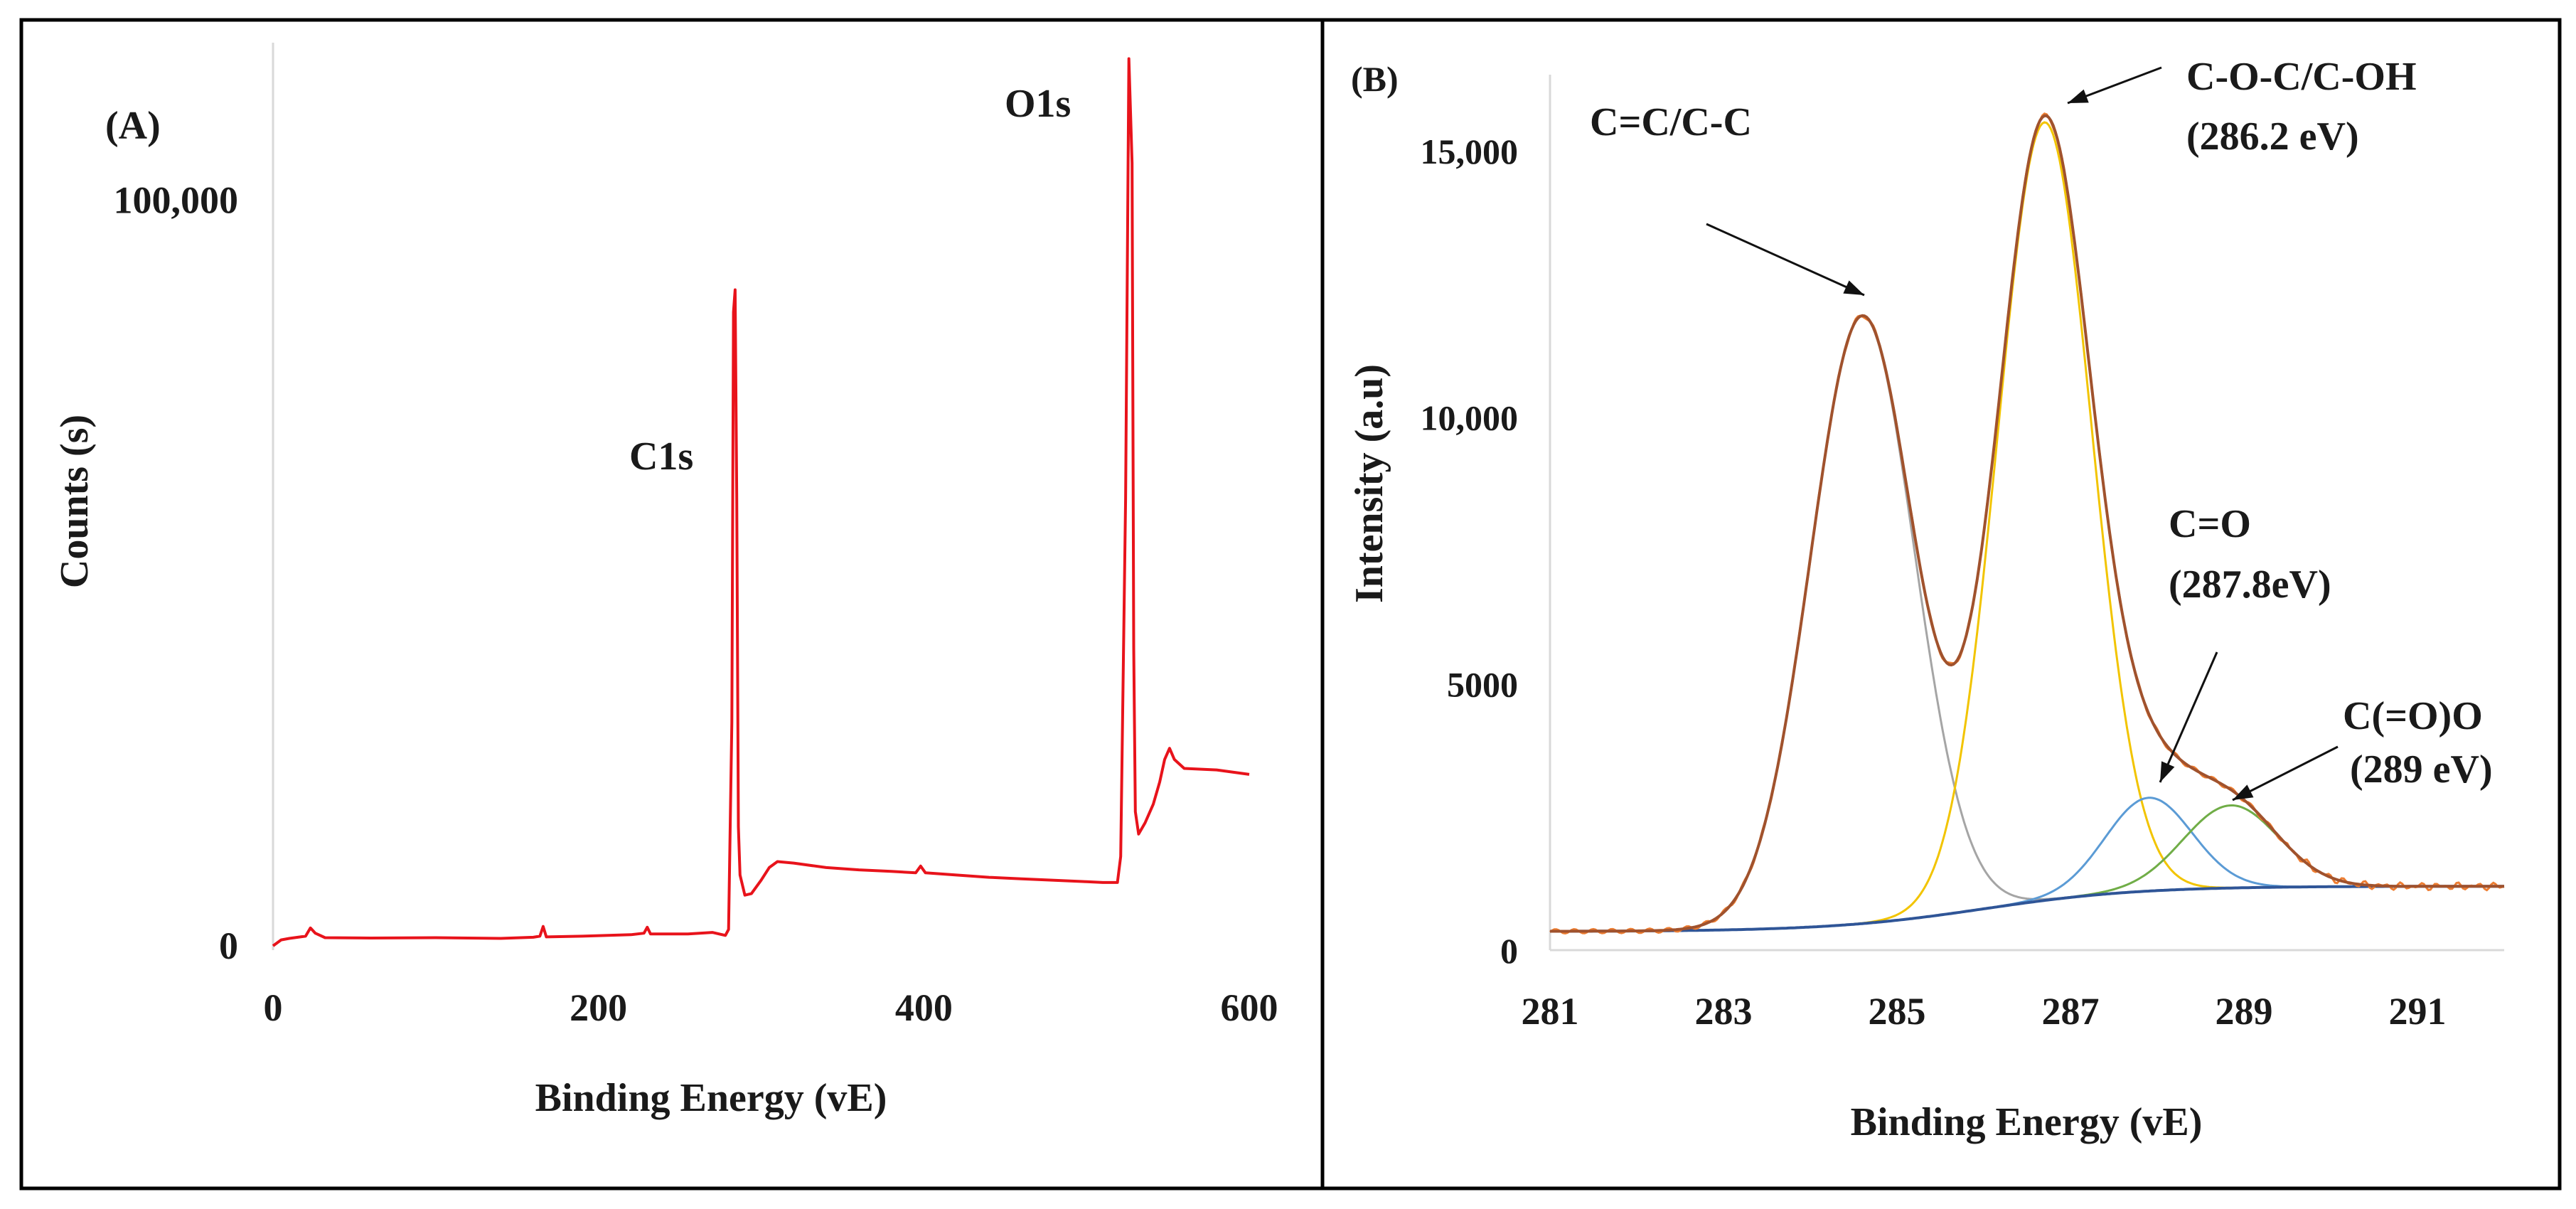 The width and height of the screenshot is (2576, 1209). Describe the element at coordinates (2071, 1011) in the screenshot. I see `panel-b-x-tick-label: 287` at that location.